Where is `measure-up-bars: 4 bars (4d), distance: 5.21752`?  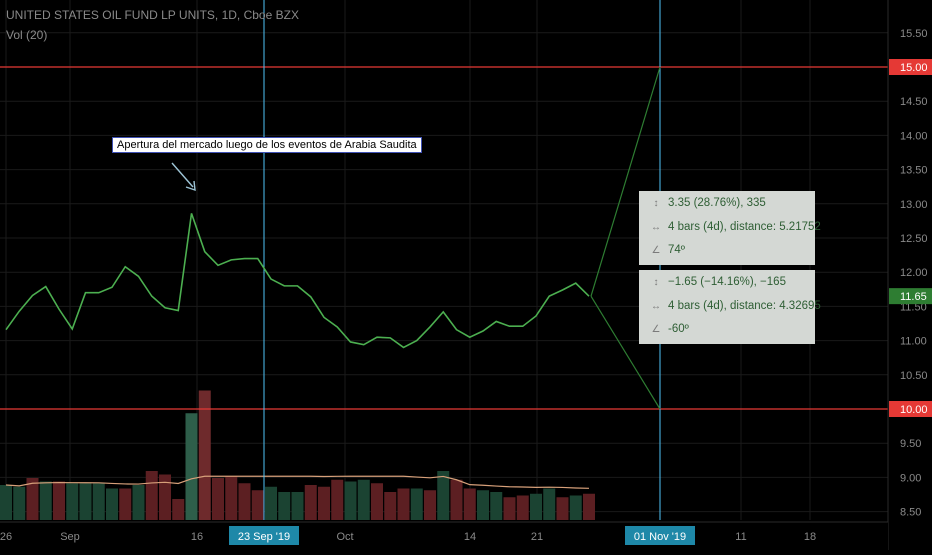
measure-up-bars: 4 bars (4d), distance: 5.21752 is located at coordinates (744, 227).